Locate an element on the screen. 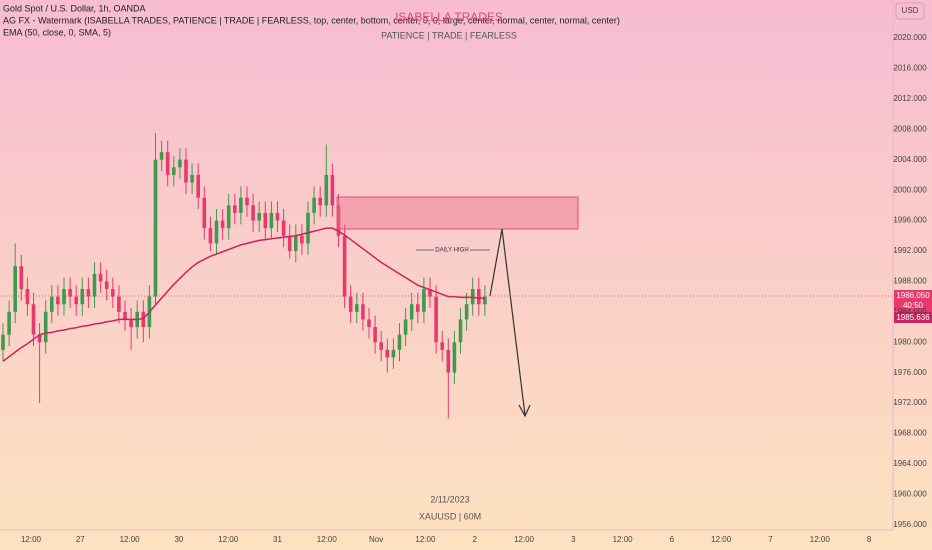 Image resolution: width=932 pixels, height=550 pixels. ema-price-tag is located at coordinates (913, 317).